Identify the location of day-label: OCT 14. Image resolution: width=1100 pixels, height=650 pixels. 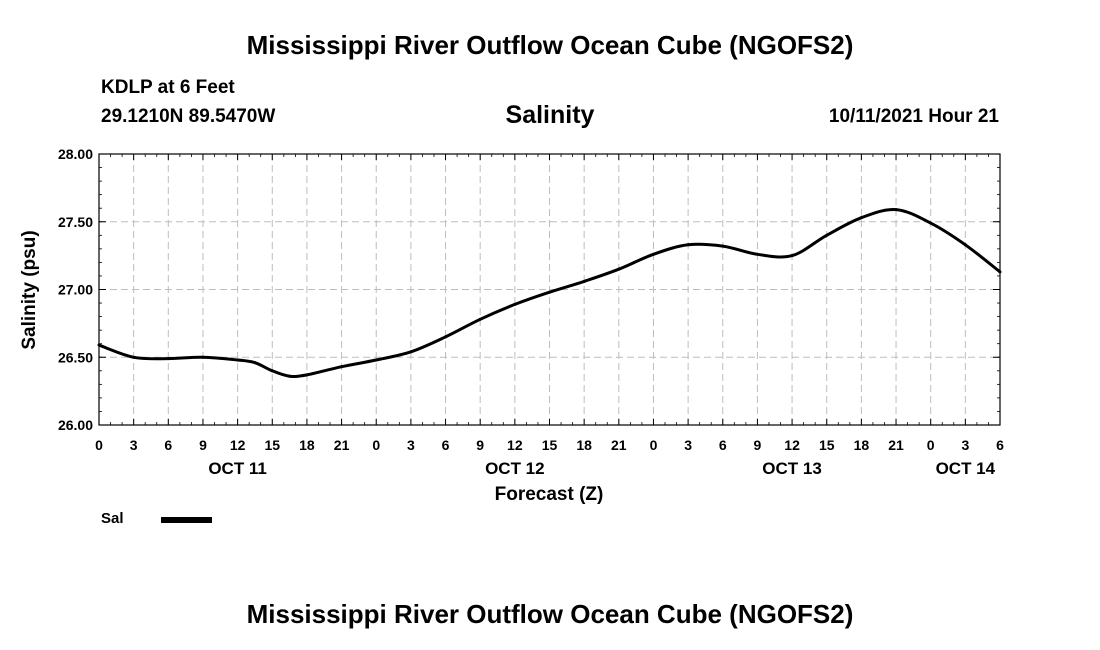
(966, 468).